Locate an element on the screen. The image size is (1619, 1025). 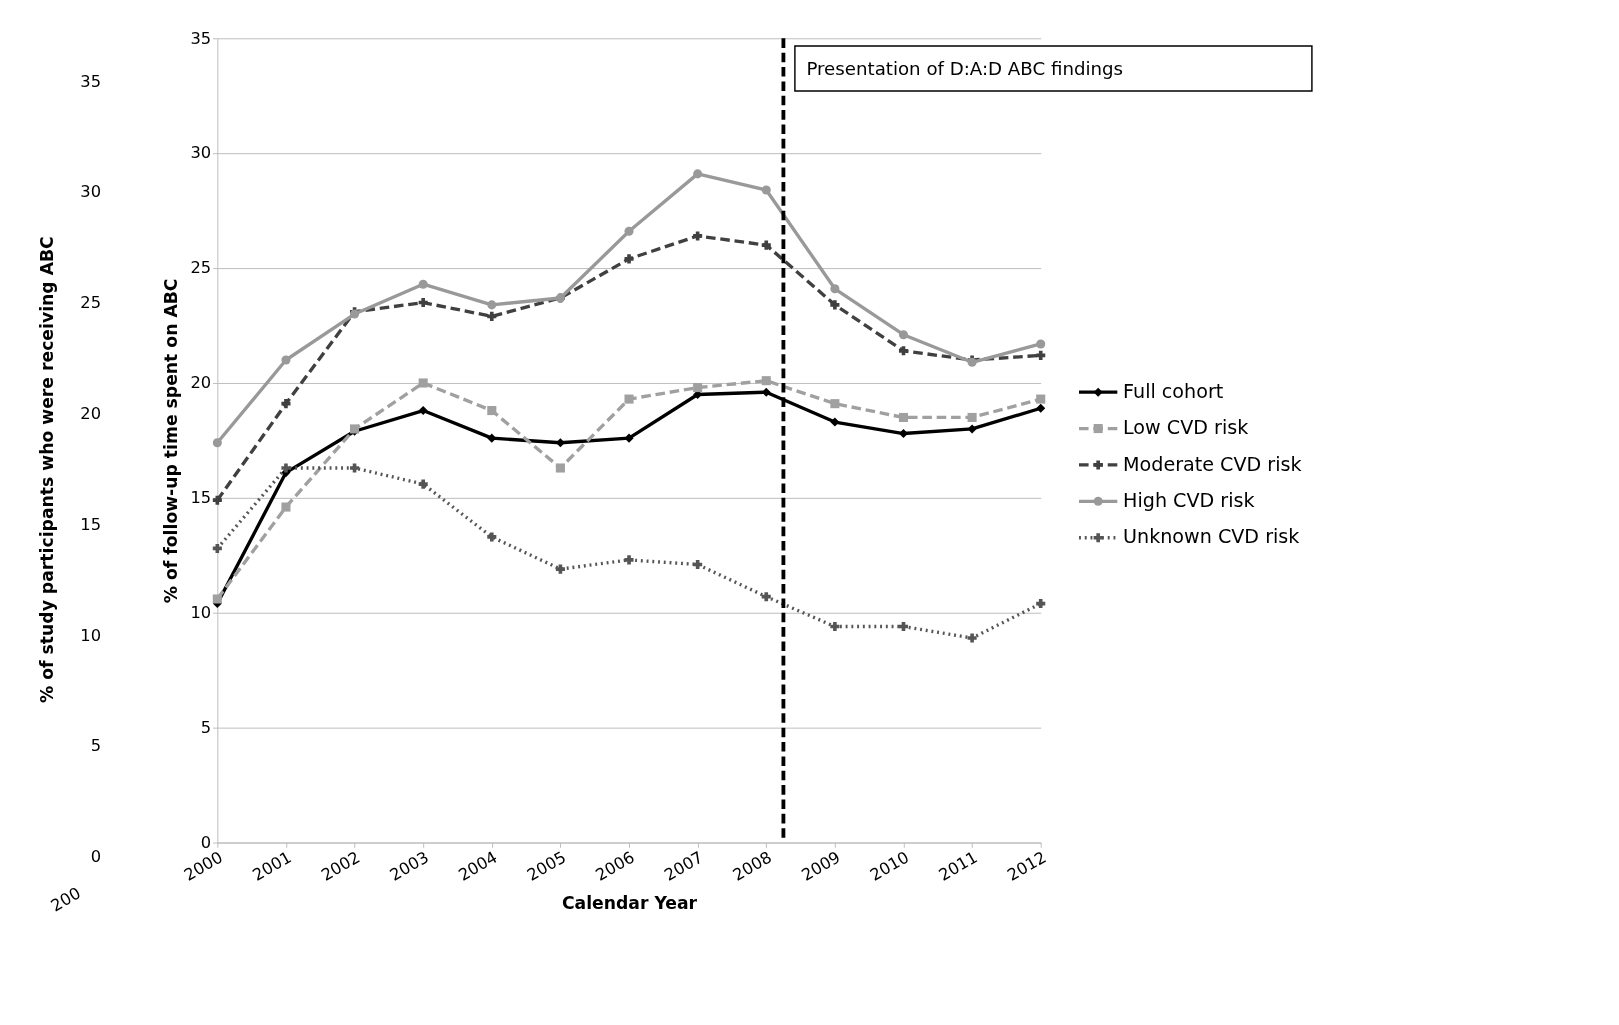
y2-tick-label: 35 is located at coordinates (91, 81).